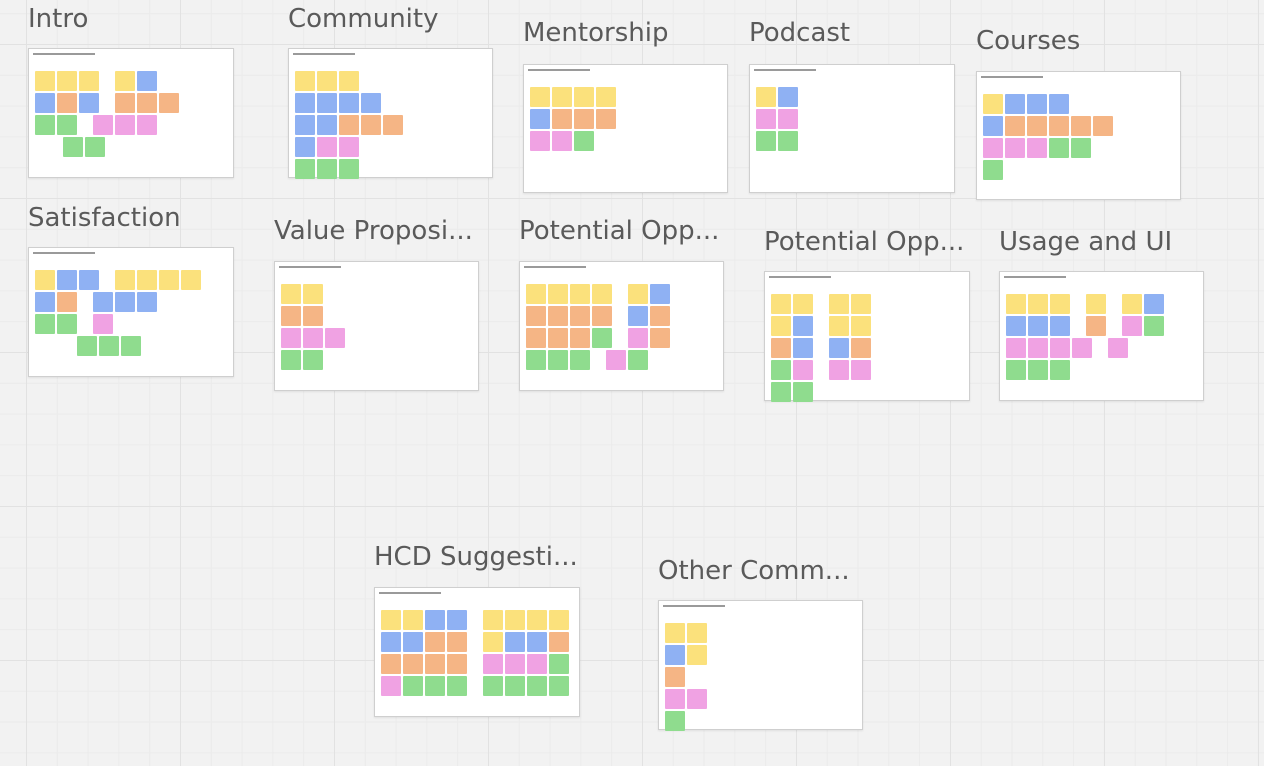  What do you see at coordinates (363, 19) in the screenshot?
I see `frame-title: Community` at bounding box center [363, 19].